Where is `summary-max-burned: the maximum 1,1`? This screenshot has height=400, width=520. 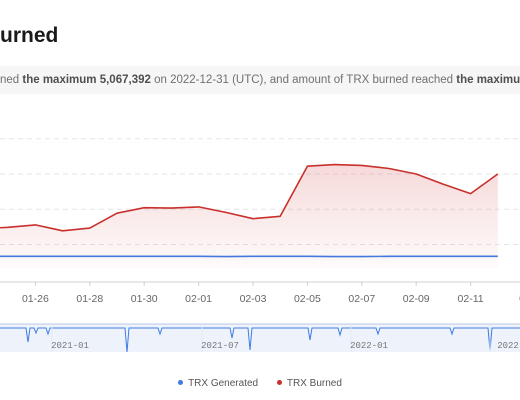 summary-max-burned: the maximum 1,1 is located at coordinates (488, 80).